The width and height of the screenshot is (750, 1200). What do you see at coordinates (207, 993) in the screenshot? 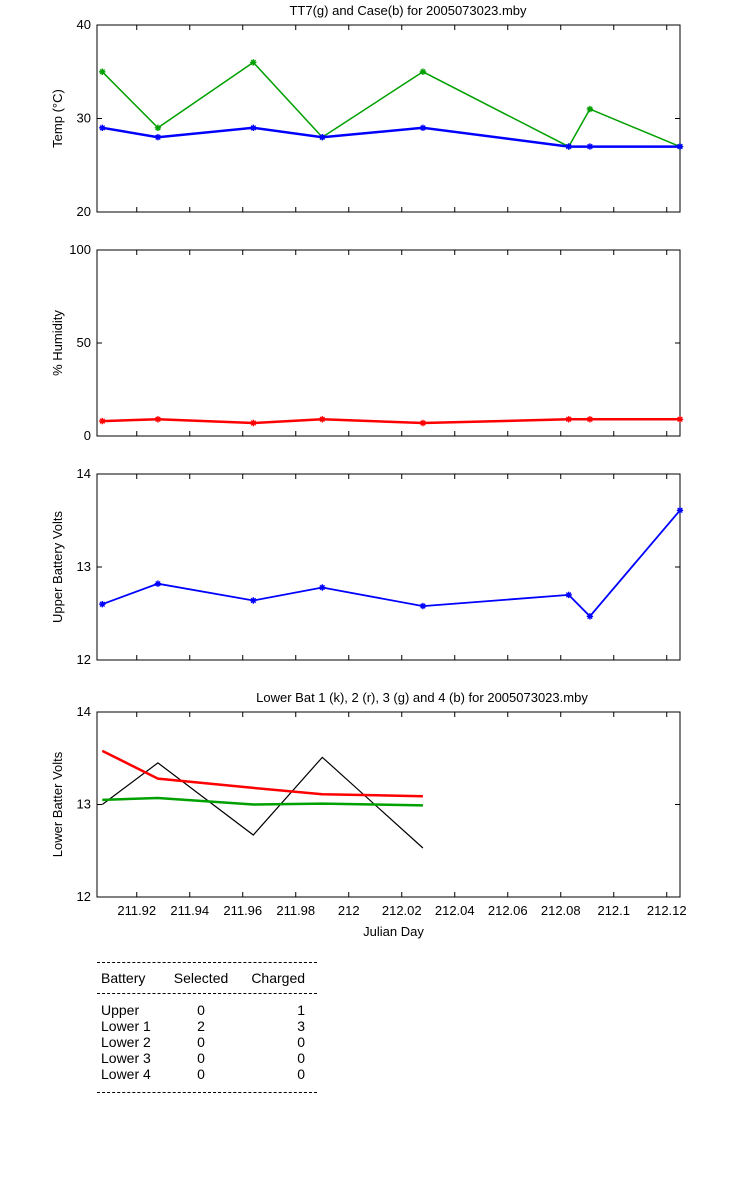
I see `table-header-rule` at bounding box center [207, 993].